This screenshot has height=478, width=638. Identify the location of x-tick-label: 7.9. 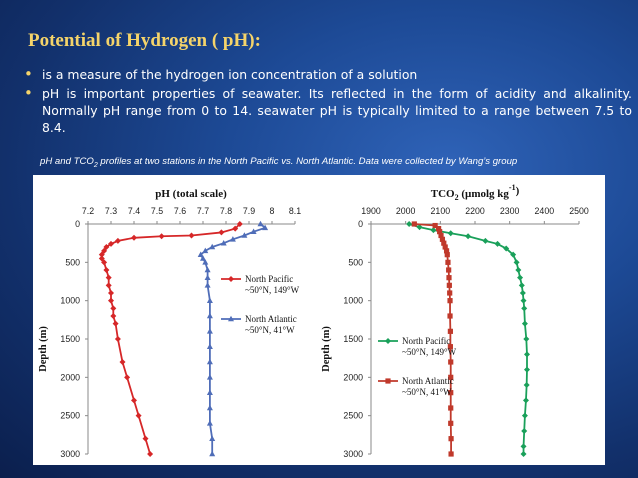
(249, 211).